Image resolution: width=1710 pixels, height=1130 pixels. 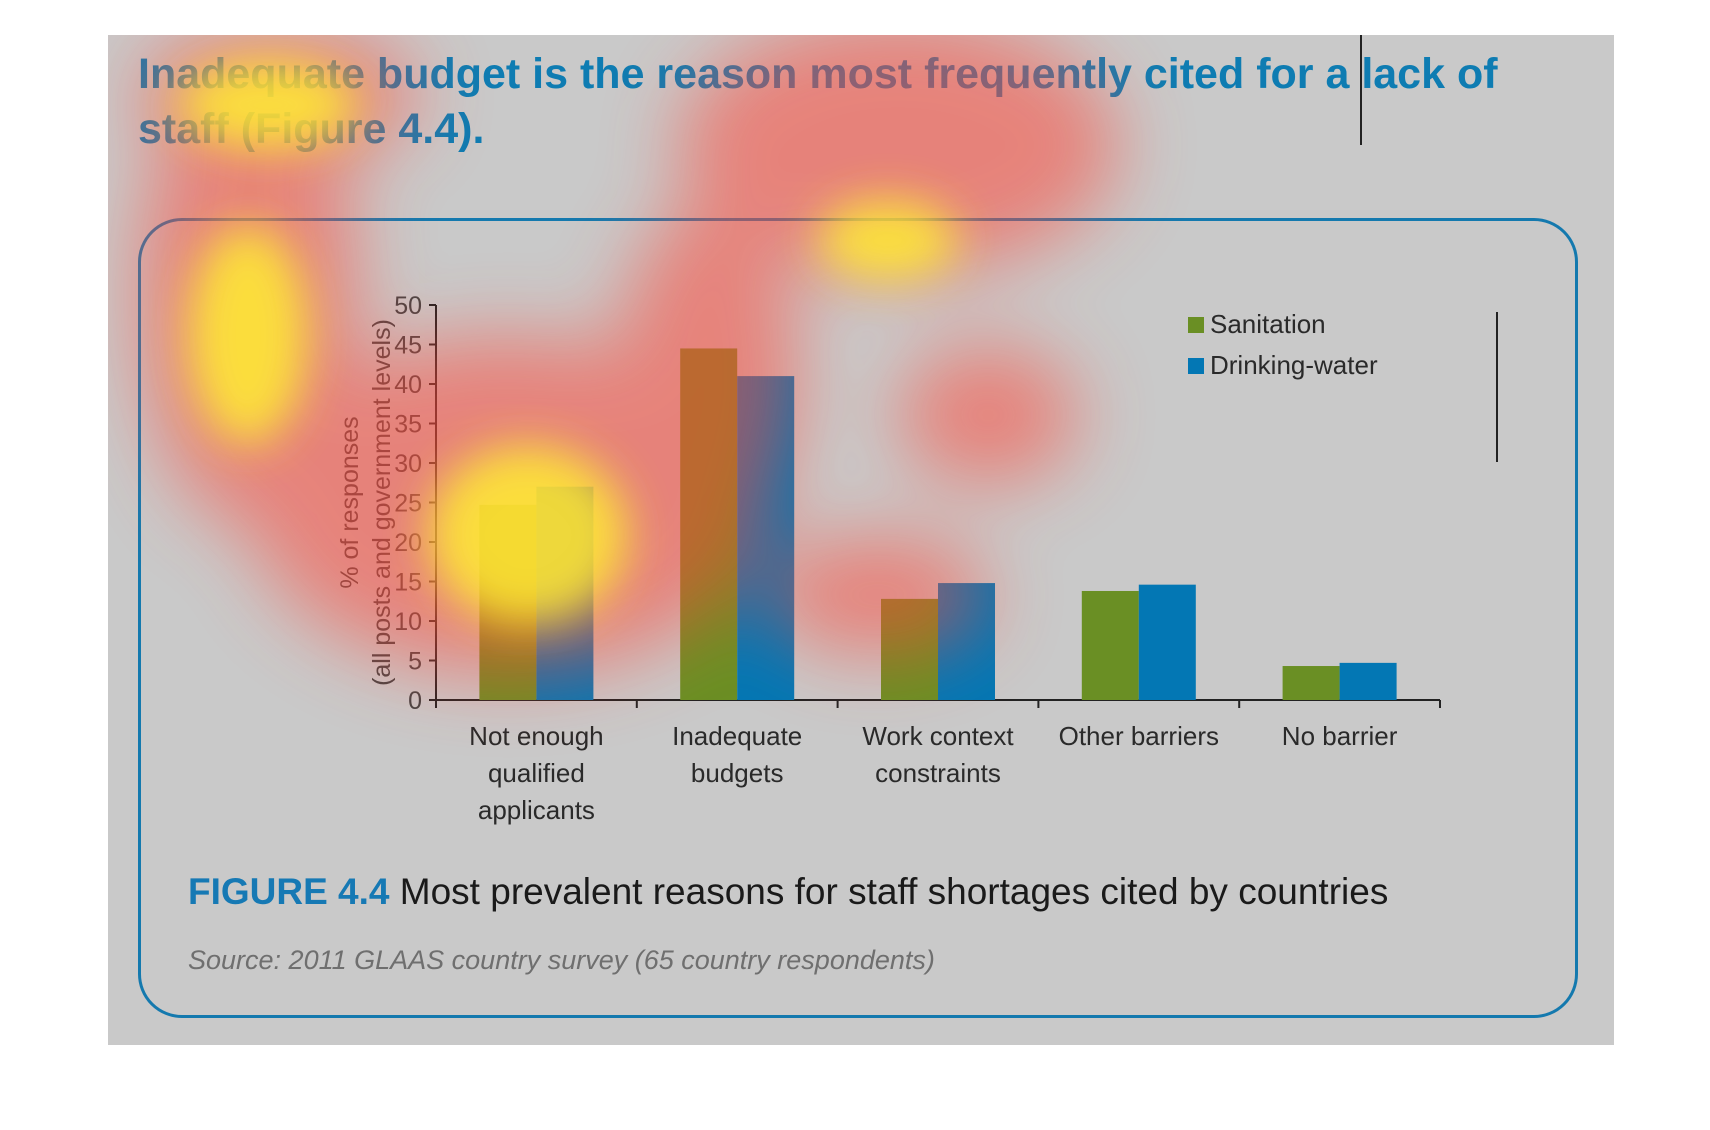 What do you see at coordinates (382, 502) in the screenshot?
I see `y-axis-title-line: (all posts and government levels)` at bounding box center [382, 502].